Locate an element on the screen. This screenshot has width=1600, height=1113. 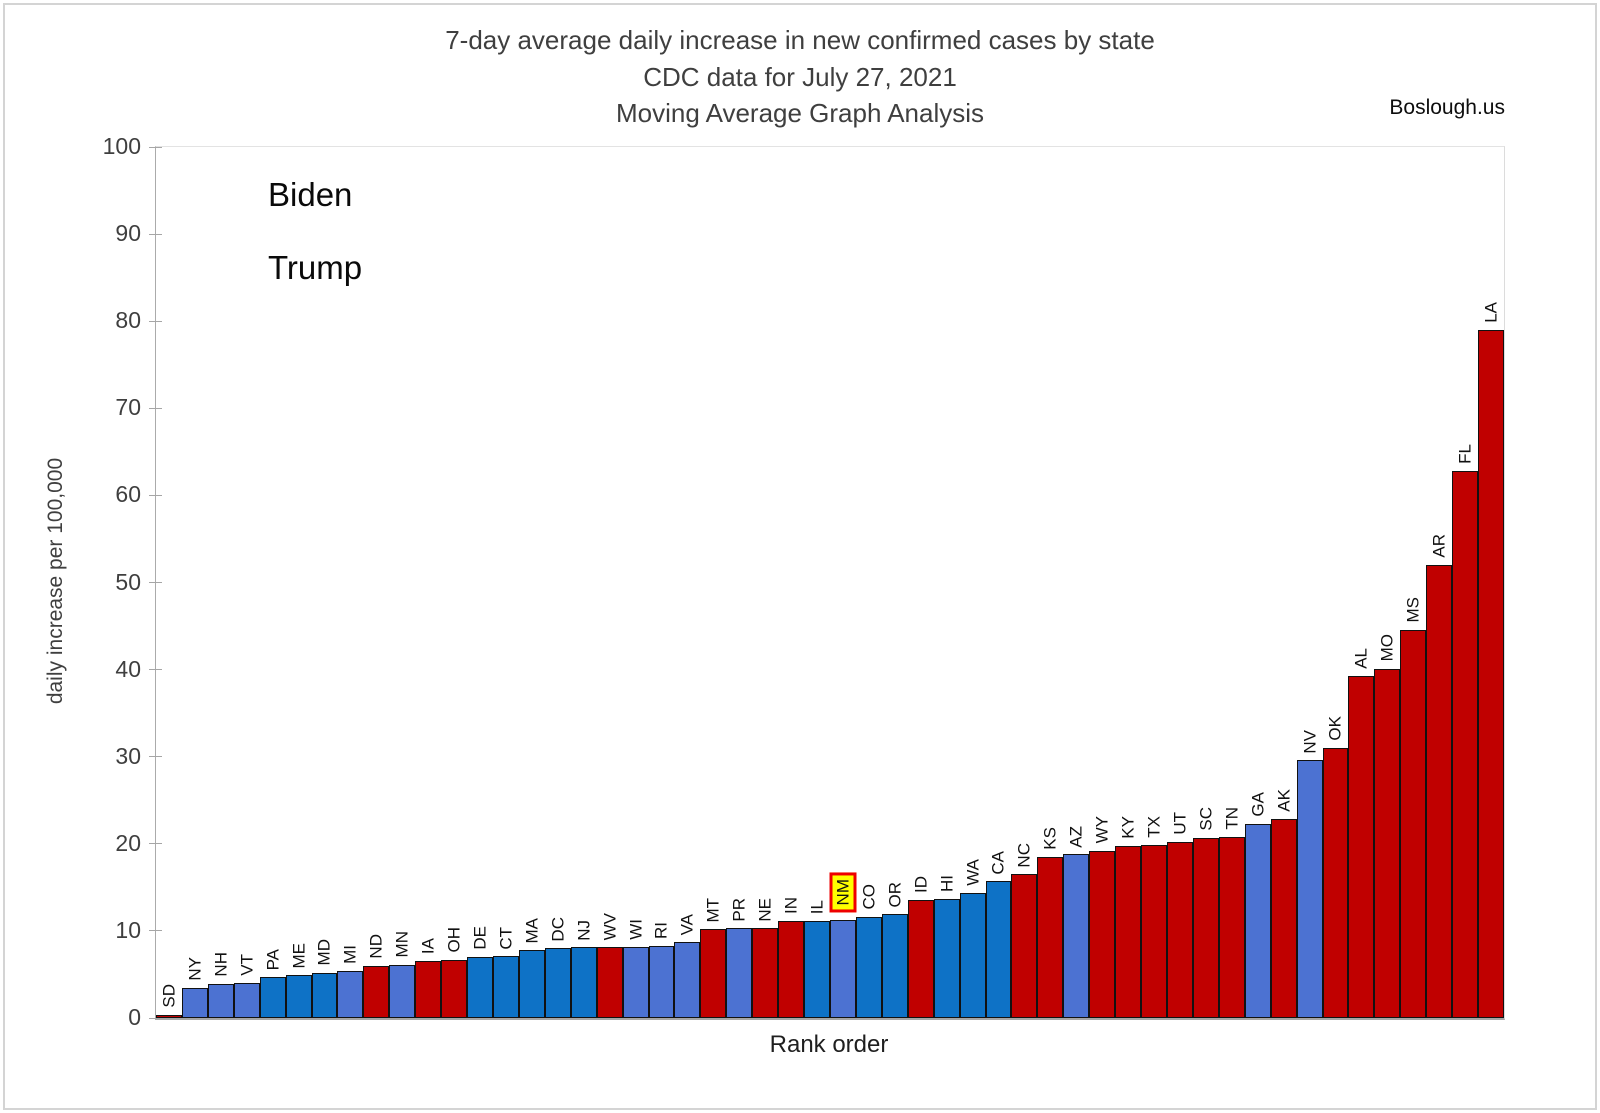
bar-NY is located at coordinates (194, 1002).